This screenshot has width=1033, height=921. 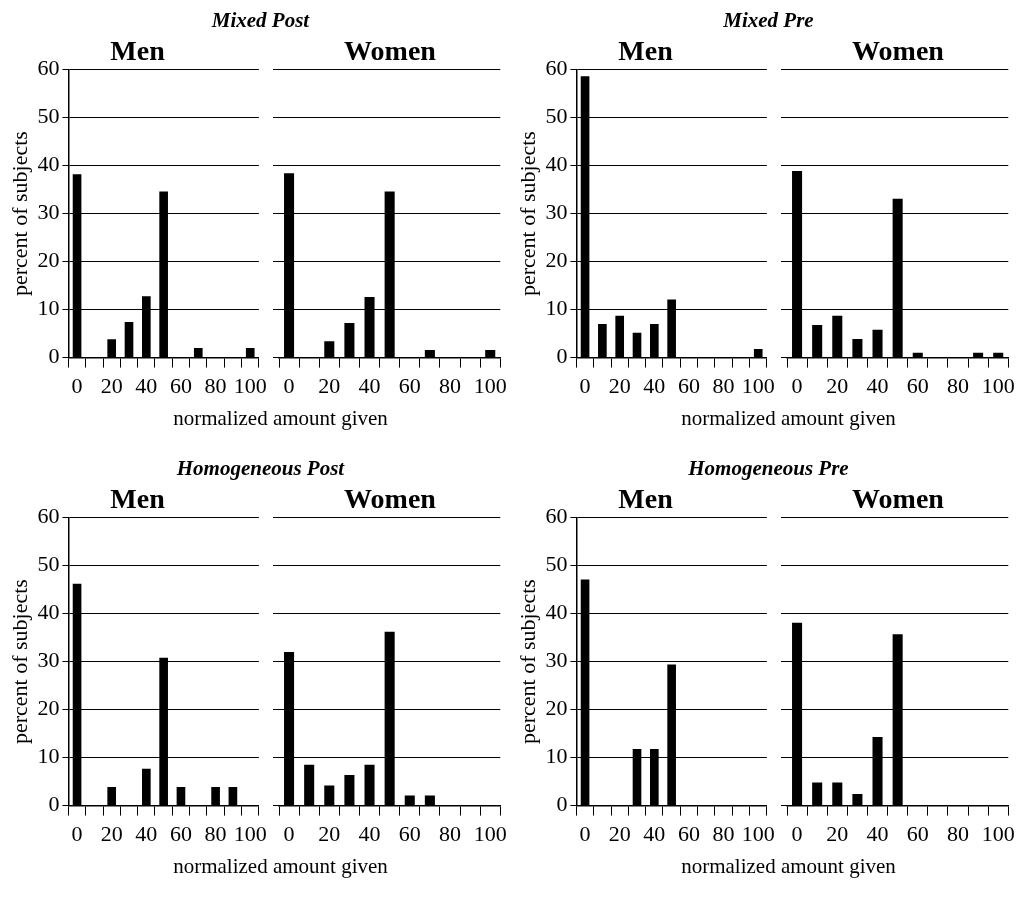 What do you see at coordinates (260, 468) in the screenshot?
I see `chart-title: Homogeneous Post` at bounding box center [260, 468].